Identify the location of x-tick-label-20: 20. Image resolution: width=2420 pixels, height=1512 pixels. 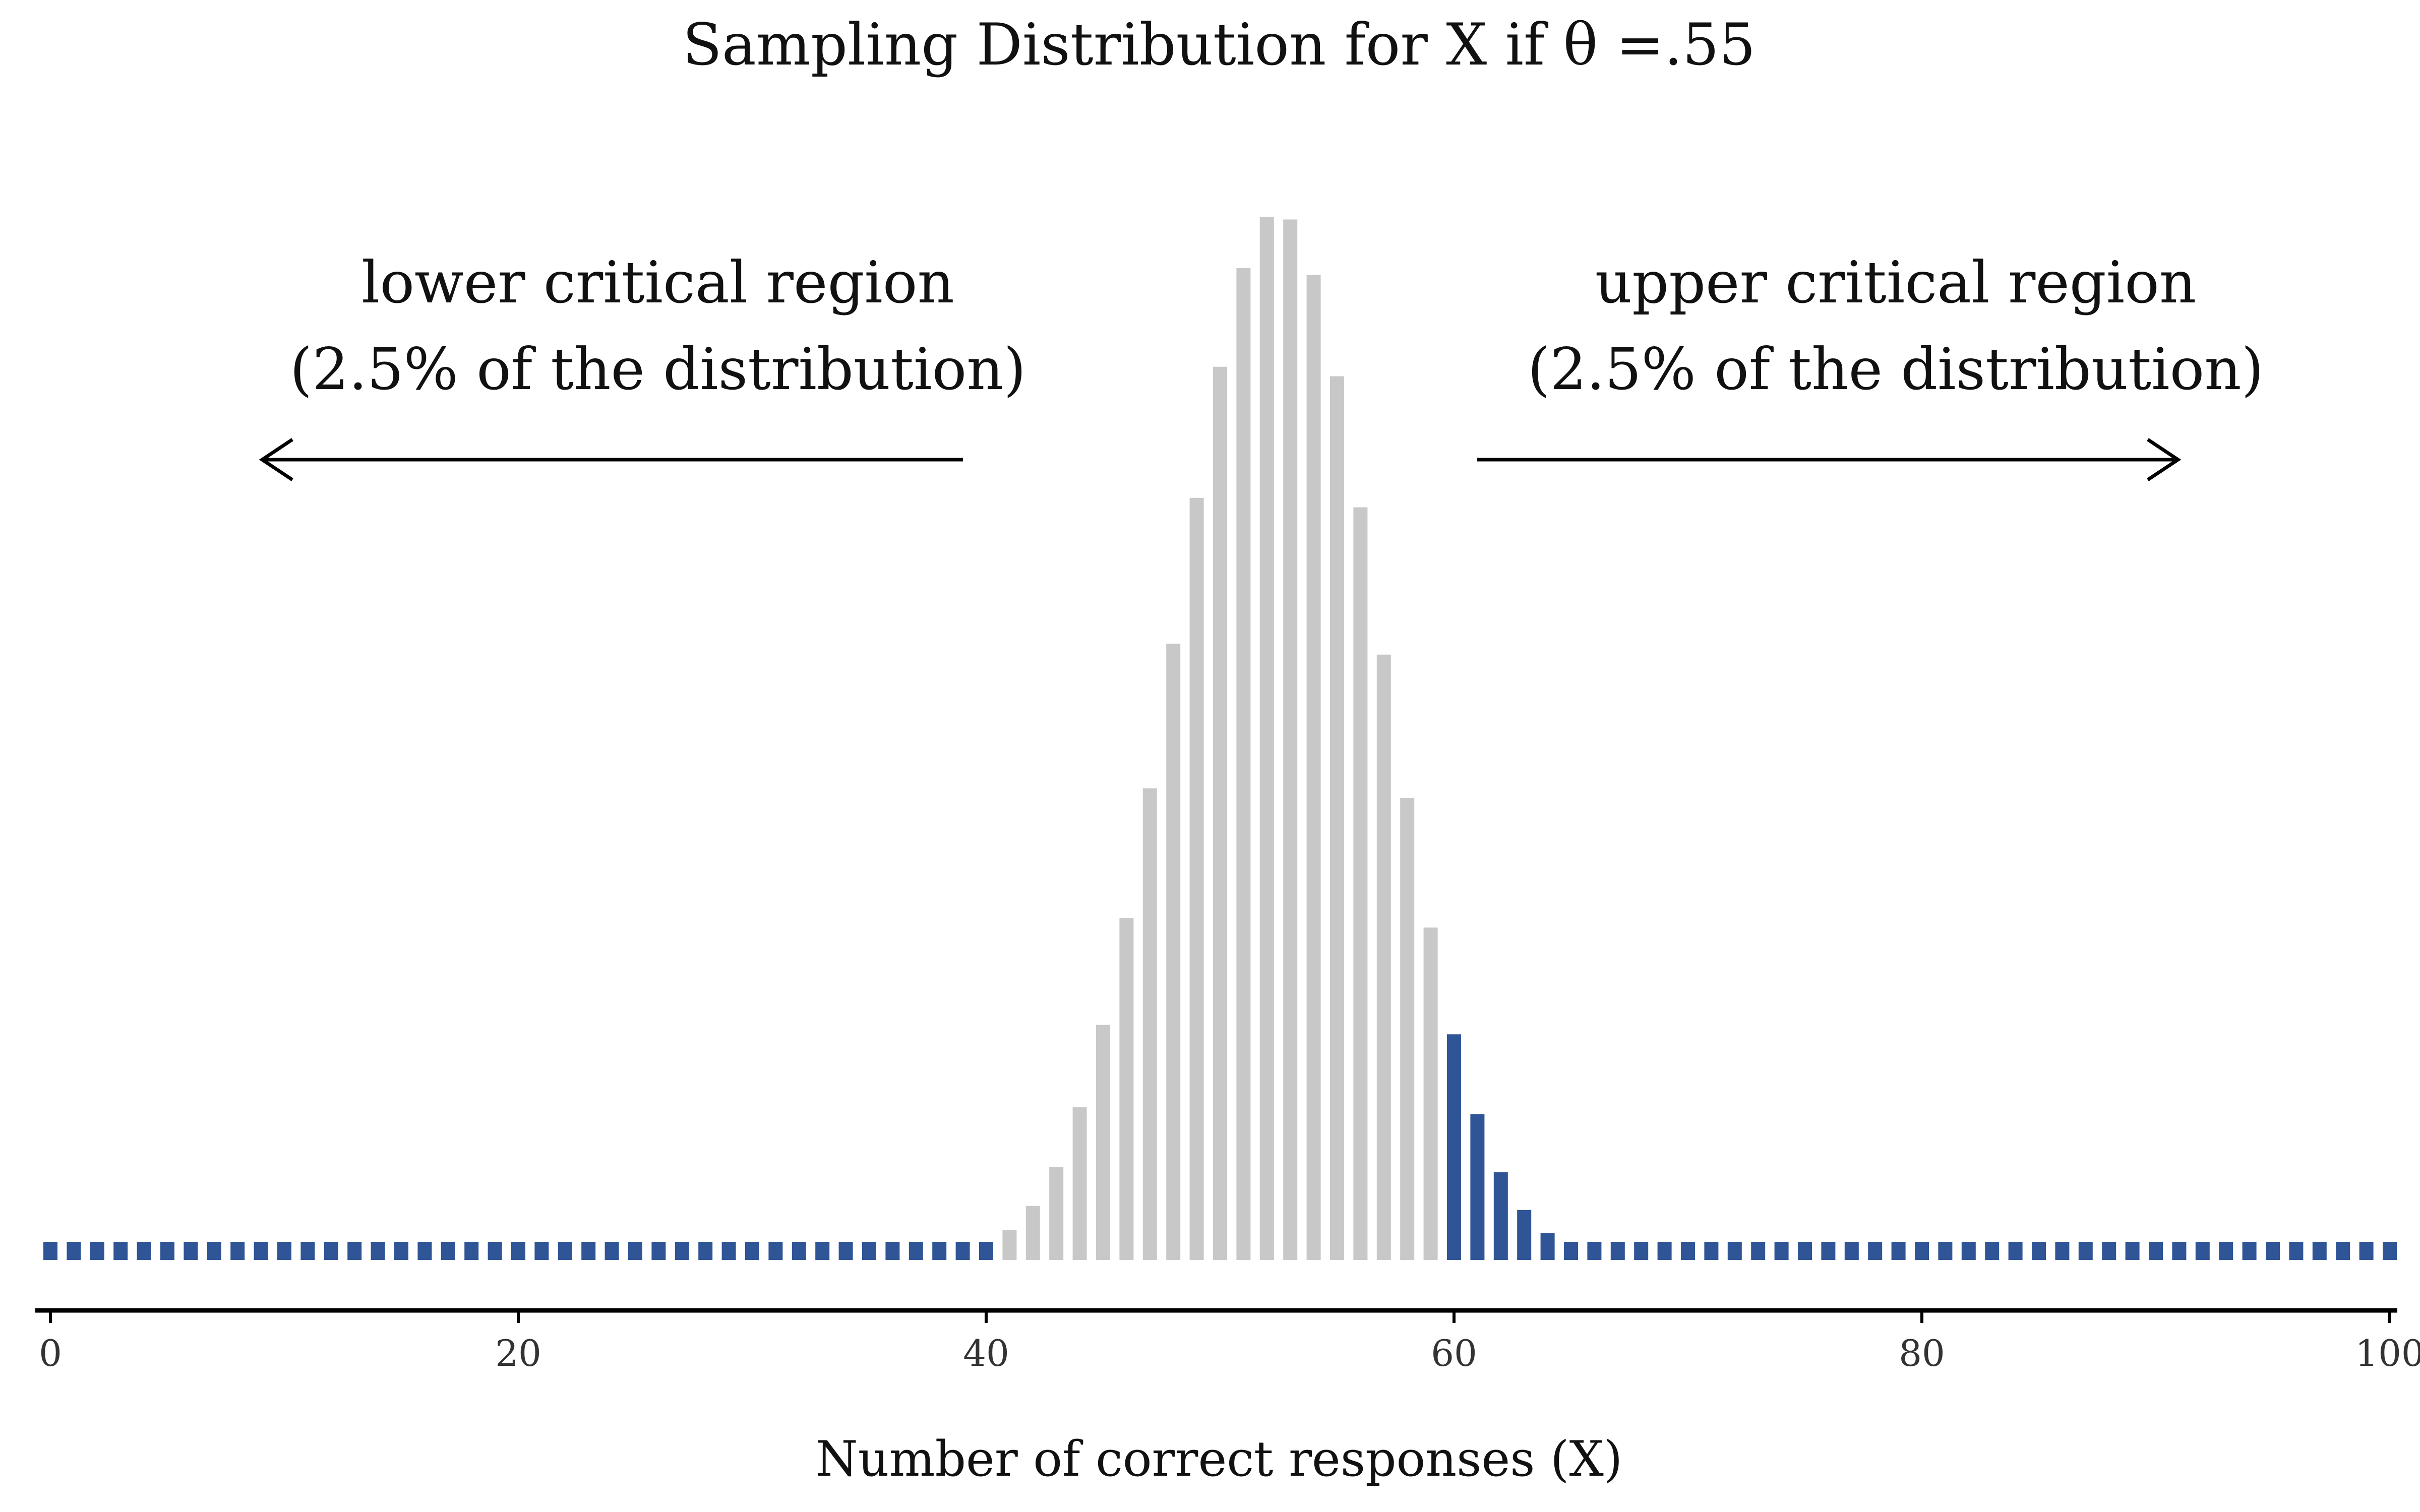
(518, 1353).